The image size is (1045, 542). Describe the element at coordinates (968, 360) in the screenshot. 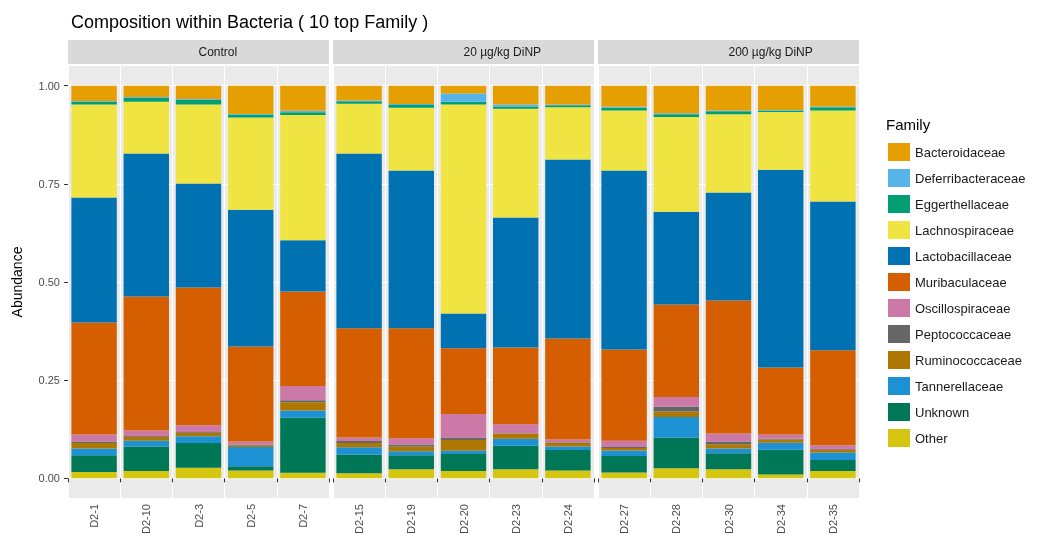

I see `legend-label: Ruminococcaceae` at that location.